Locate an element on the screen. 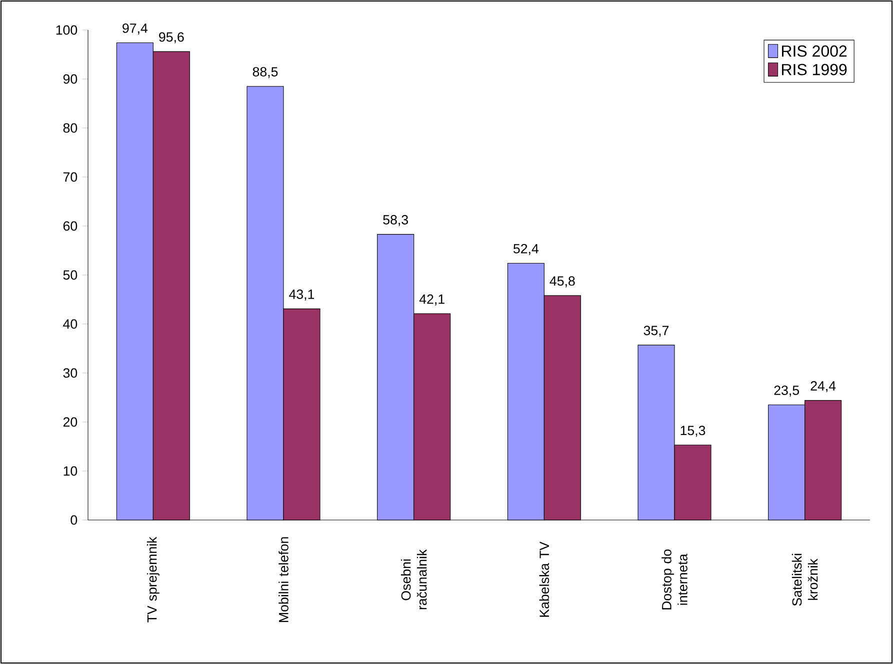  y-tick-label: 60 is located at coordinates (70, 226).